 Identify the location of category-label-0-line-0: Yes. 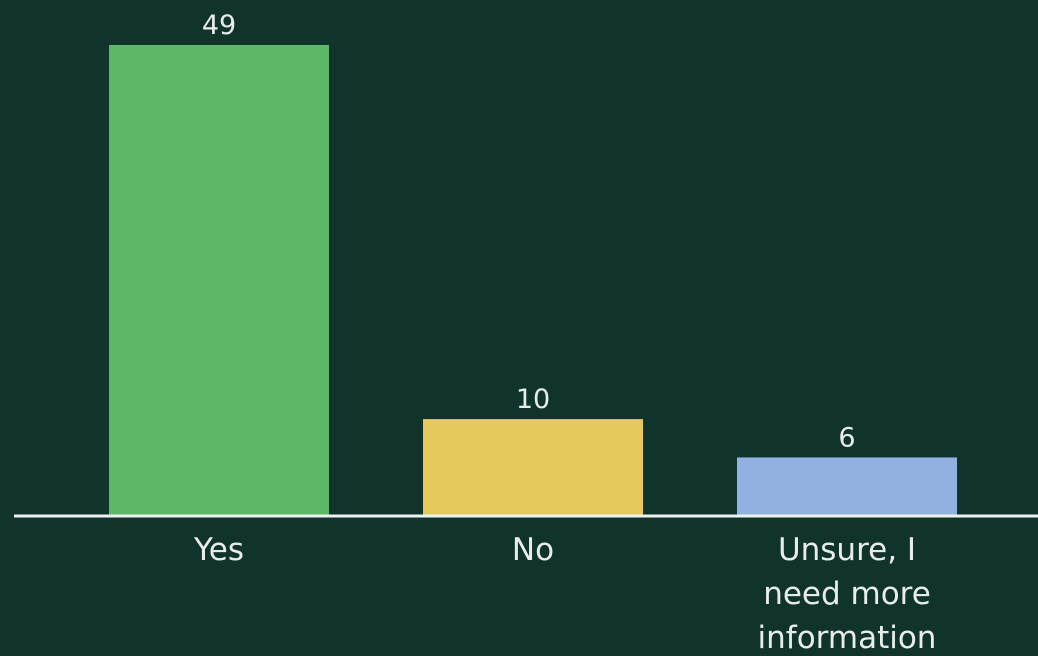
(218, 550).